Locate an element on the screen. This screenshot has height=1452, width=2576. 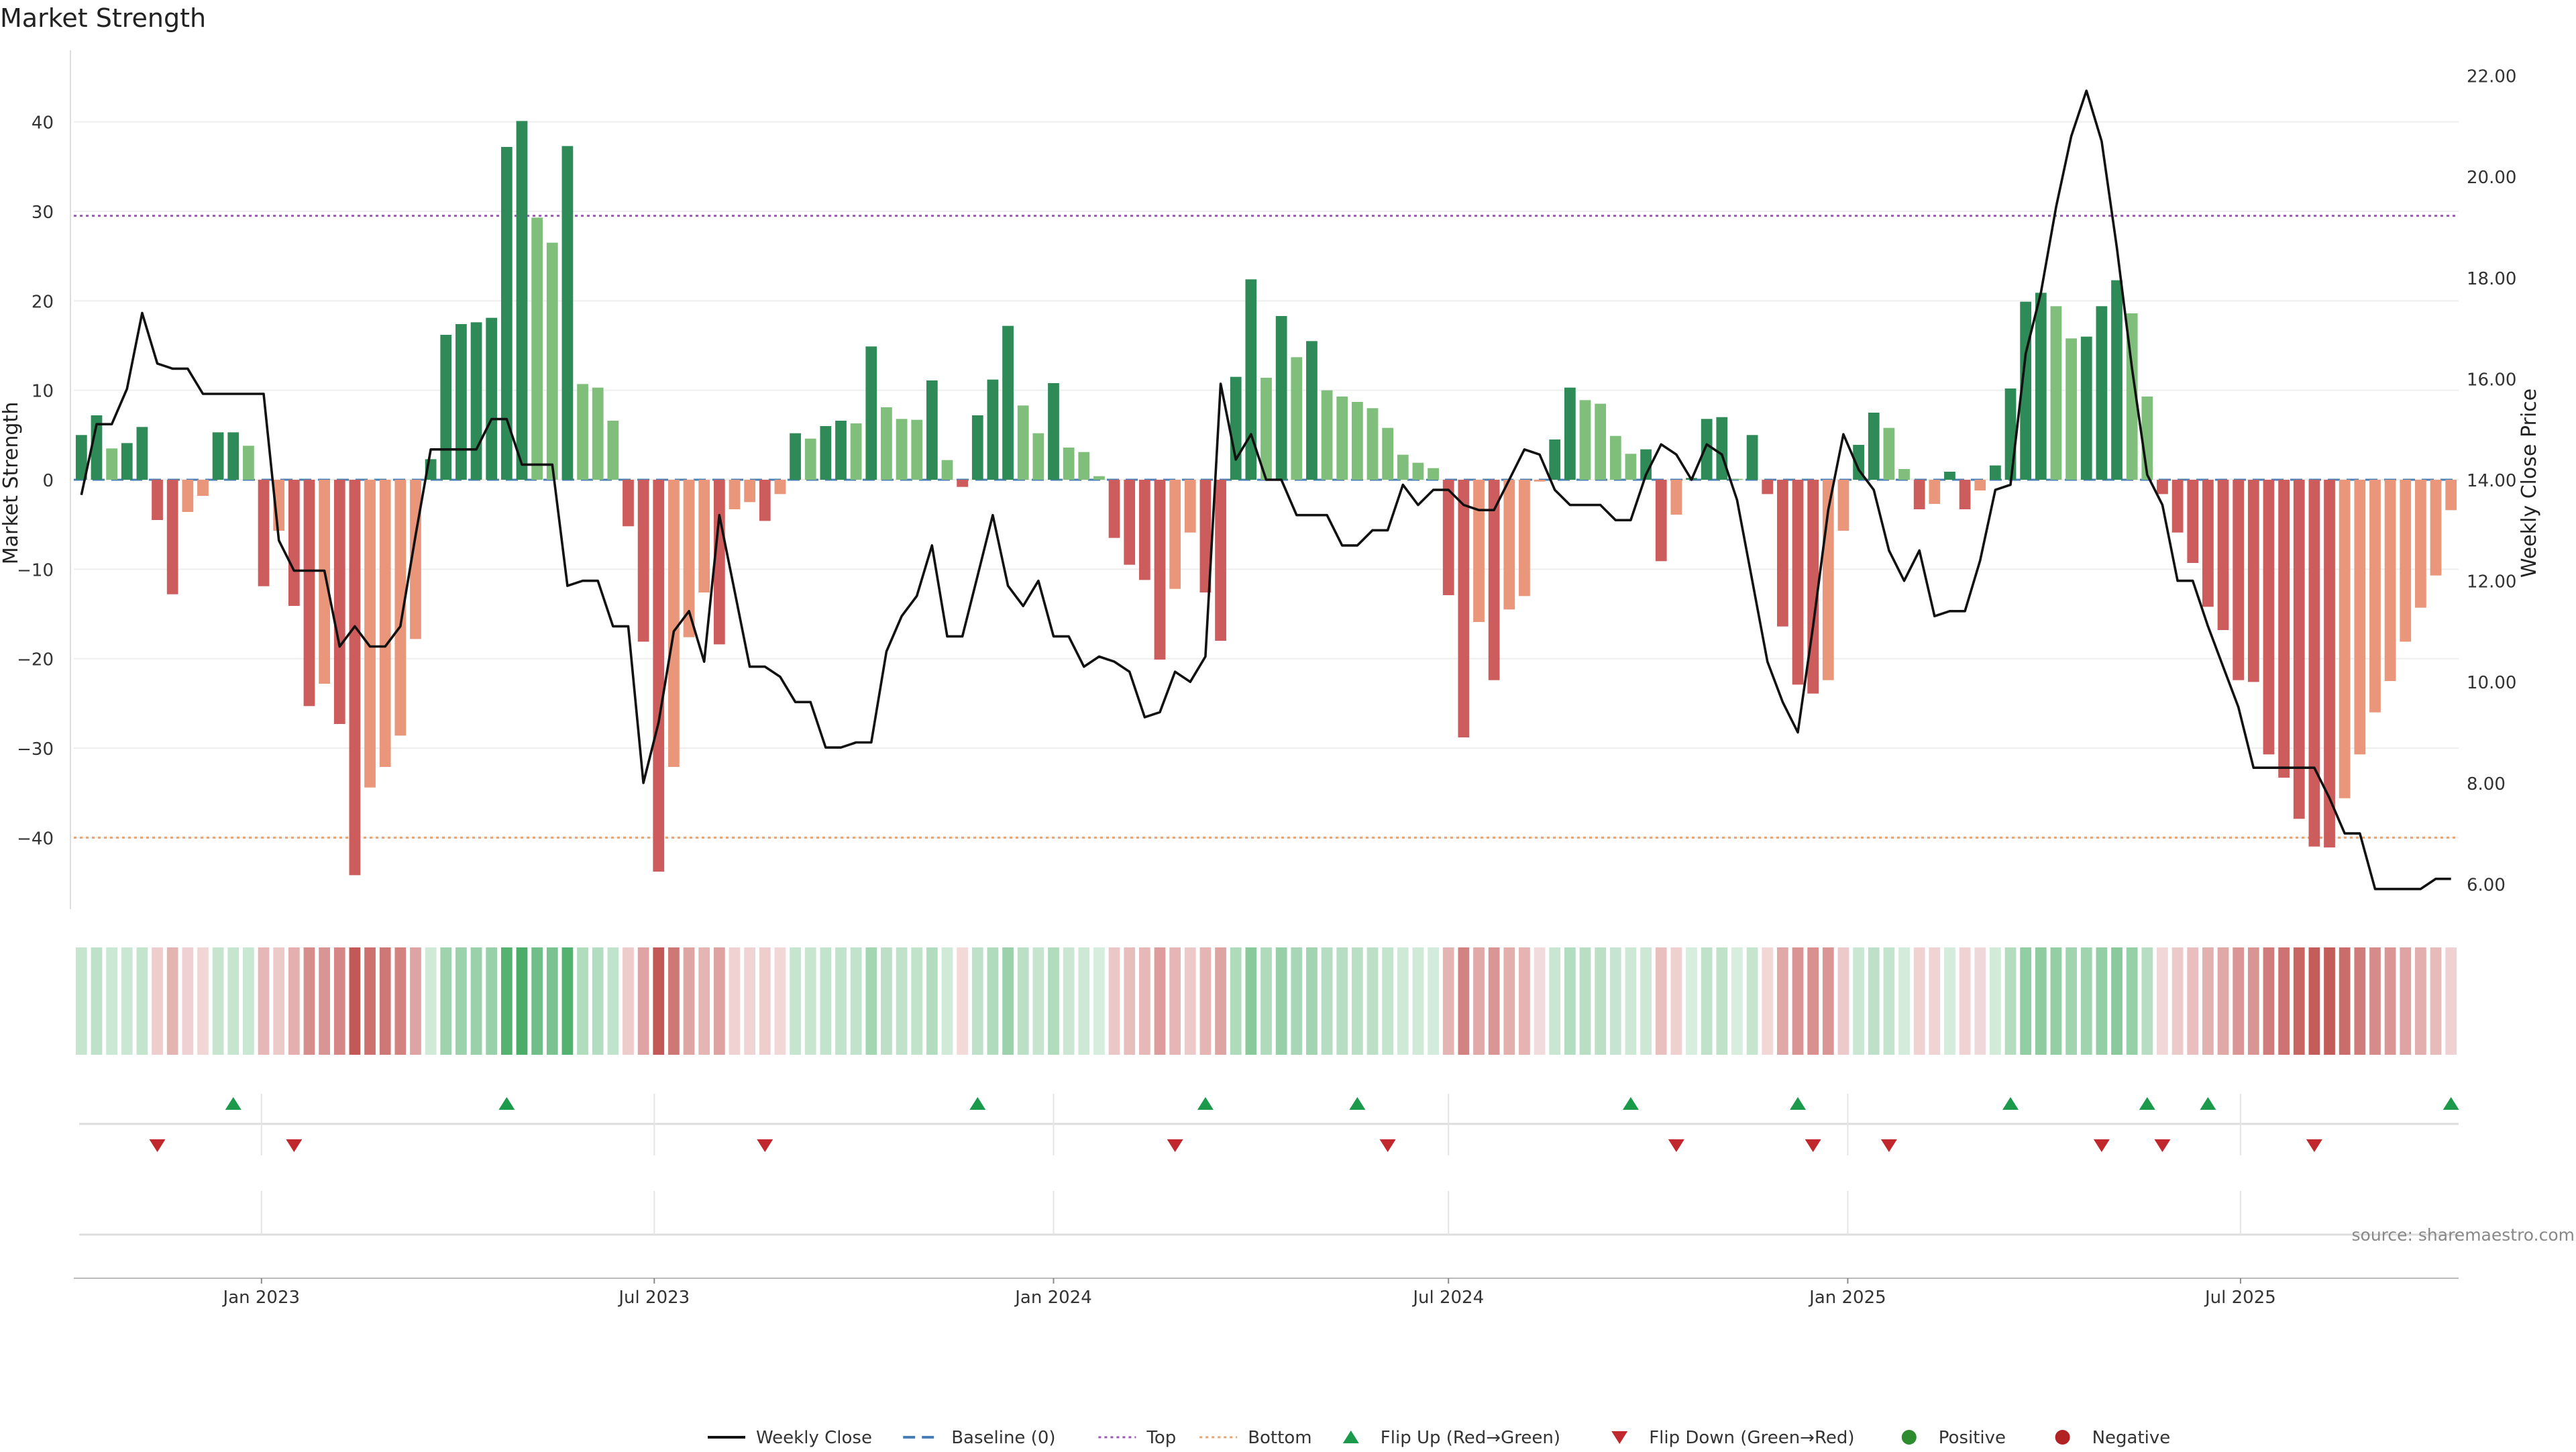
y-tick-label: 10 is located at coordinates (43, 392).